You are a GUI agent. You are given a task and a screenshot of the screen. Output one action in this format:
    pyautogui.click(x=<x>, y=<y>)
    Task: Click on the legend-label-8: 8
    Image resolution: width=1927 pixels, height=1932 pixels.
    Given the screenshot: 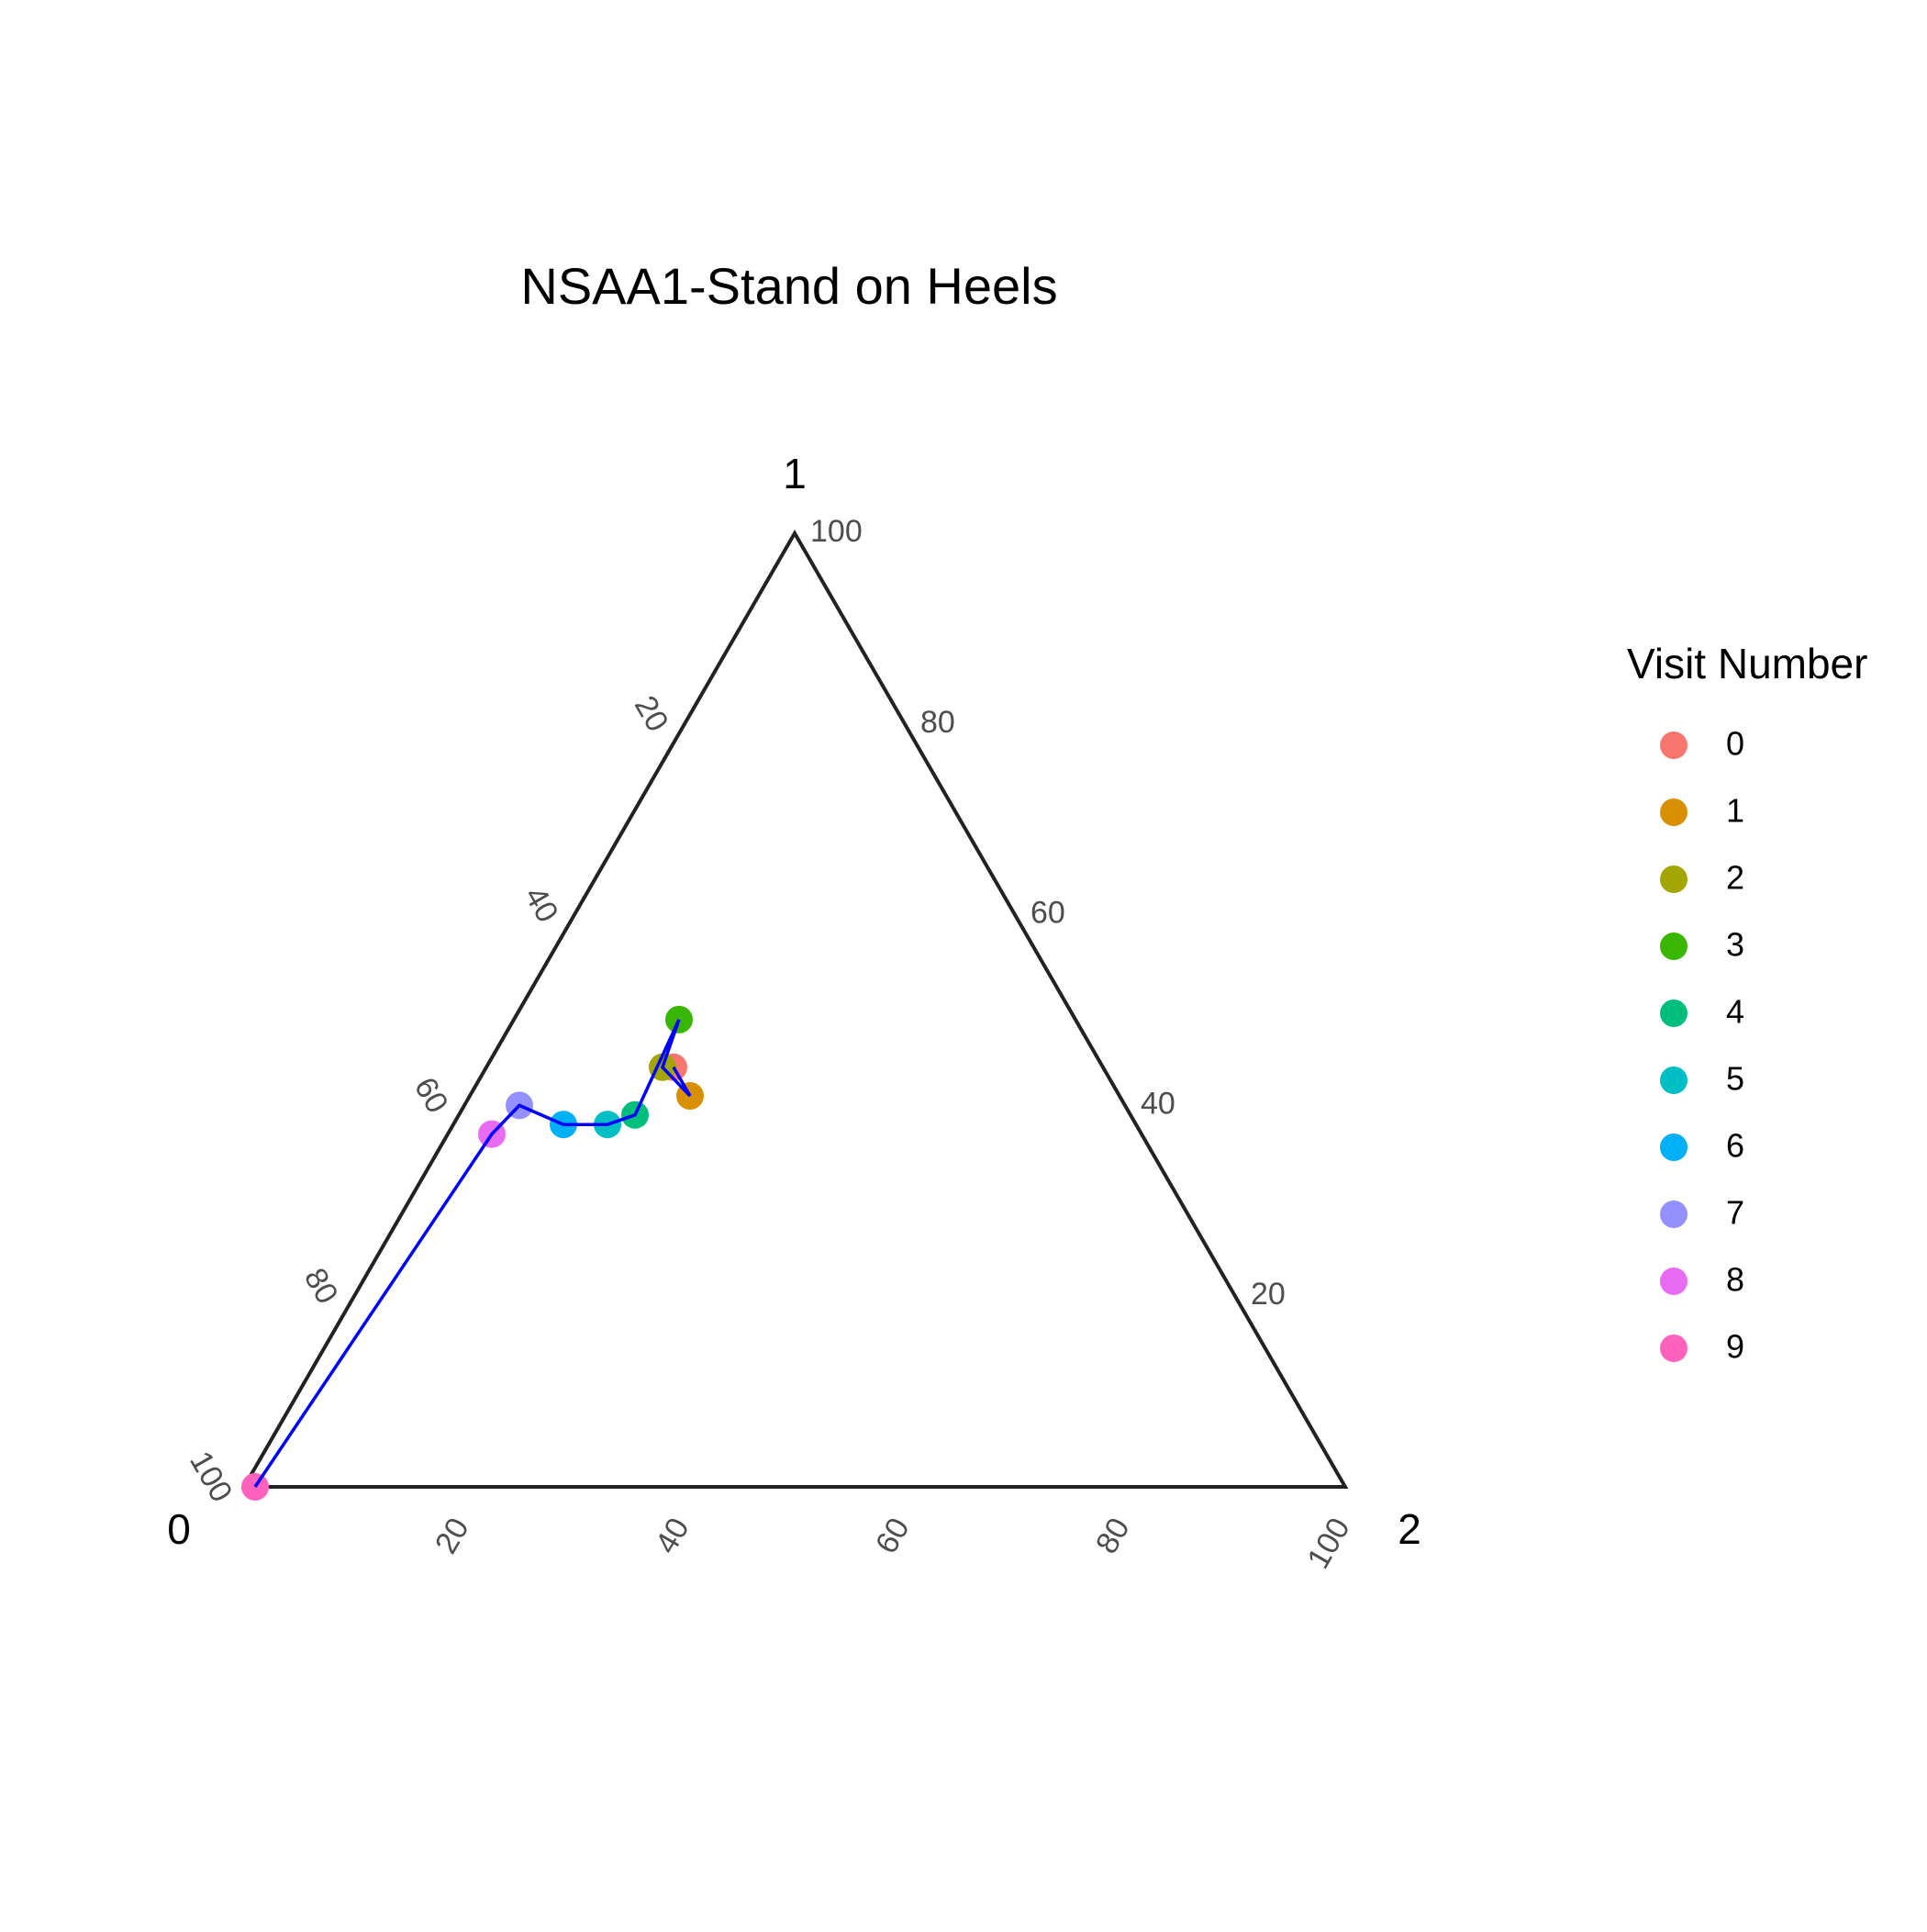 What is the action you would take?
    pyautogui.click(x=1735, y=1280)
    